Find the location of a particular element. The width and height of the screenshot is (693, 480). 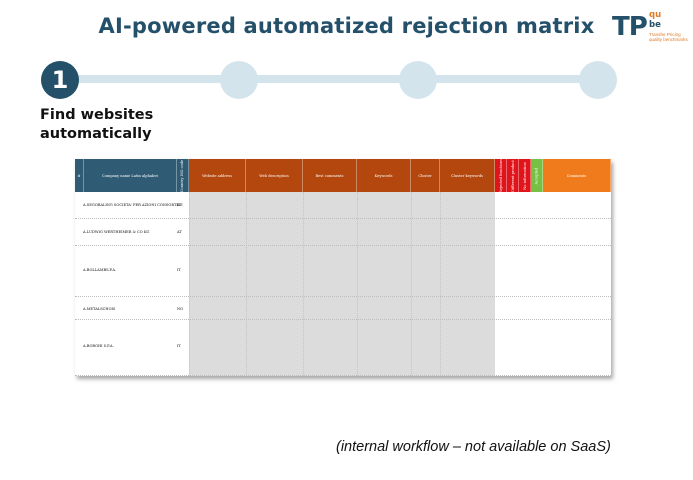

company-name-cell: A.LUDWIG WERTHEIMER & CO KG is located at coordinates (116, 232).